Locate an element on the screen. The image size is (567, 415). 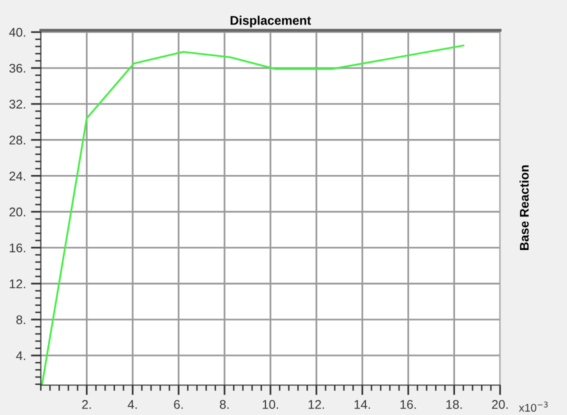
x-tick-label: 10. is located at coordinates (270, 404).